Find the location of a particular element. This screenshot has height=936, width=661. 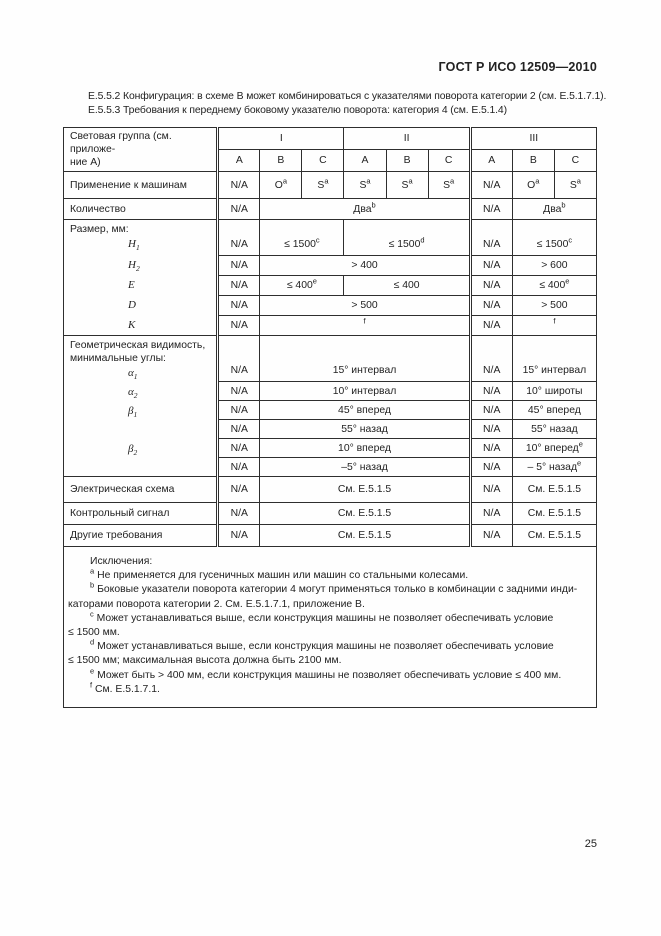

light-group-label: Световая группа (см. приложе- ние А) is located at coordinates (121, 149).